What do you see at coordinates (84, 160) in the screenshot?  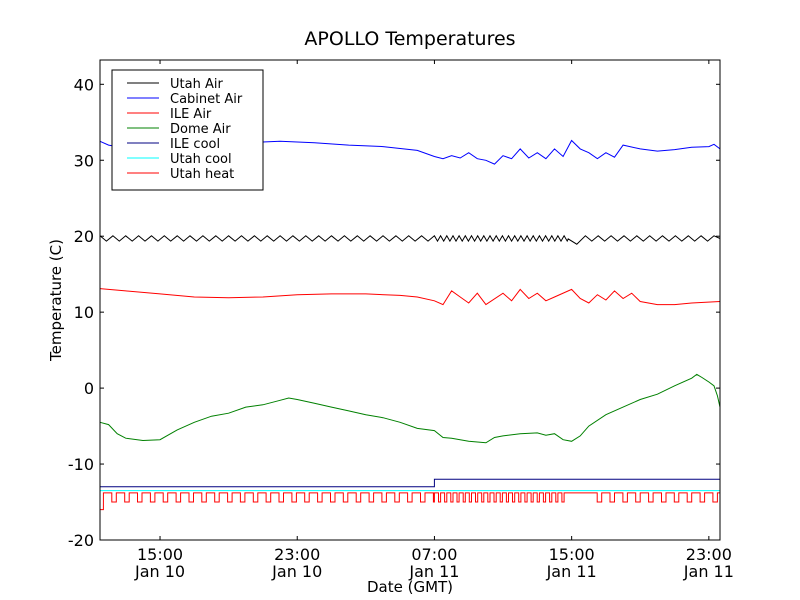 I see `y-tick-label: 30` at bounding box center [84, 160].